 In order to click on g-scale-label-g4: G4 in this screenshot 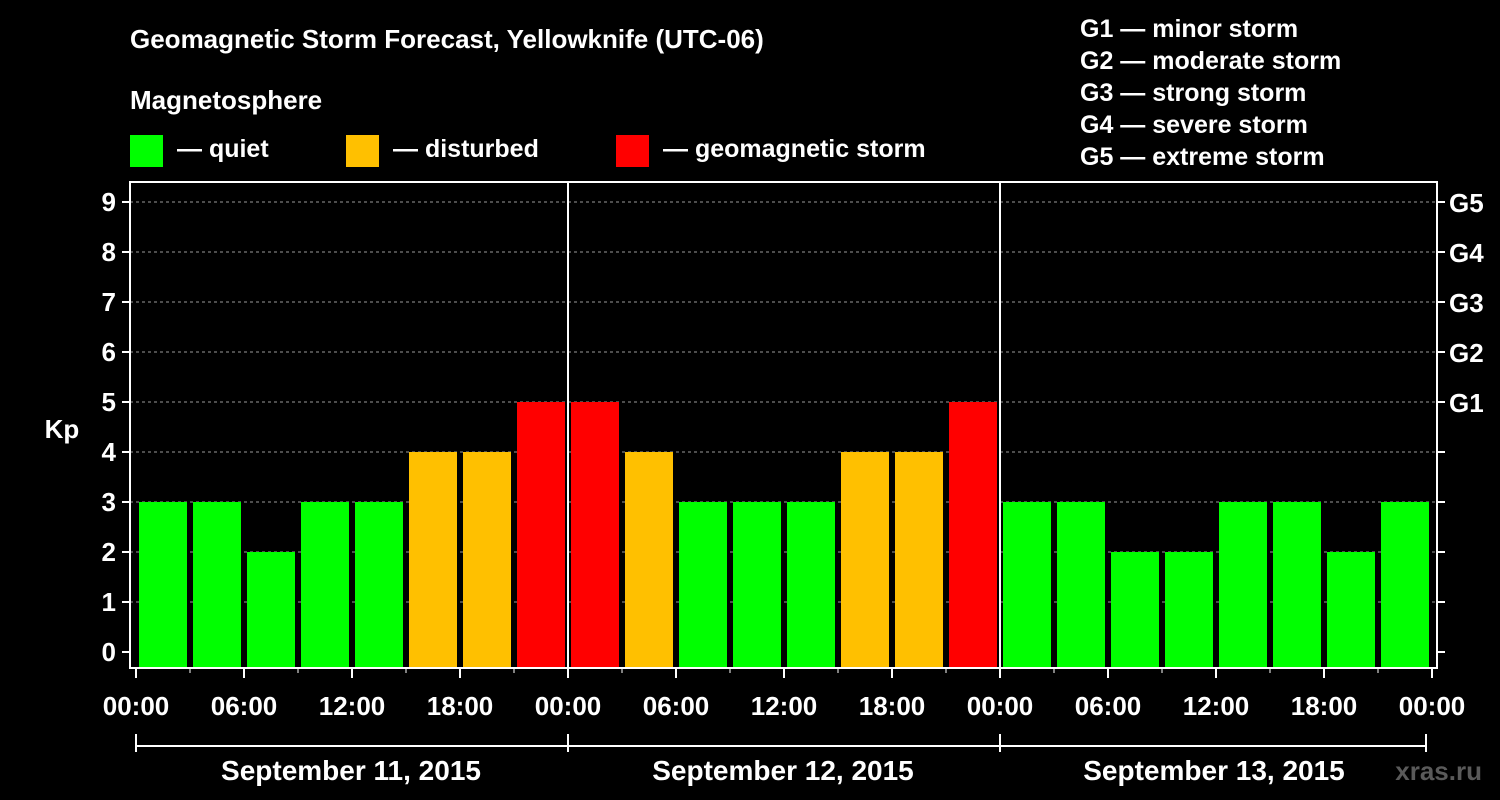, I will do `click(1466, 253)`.